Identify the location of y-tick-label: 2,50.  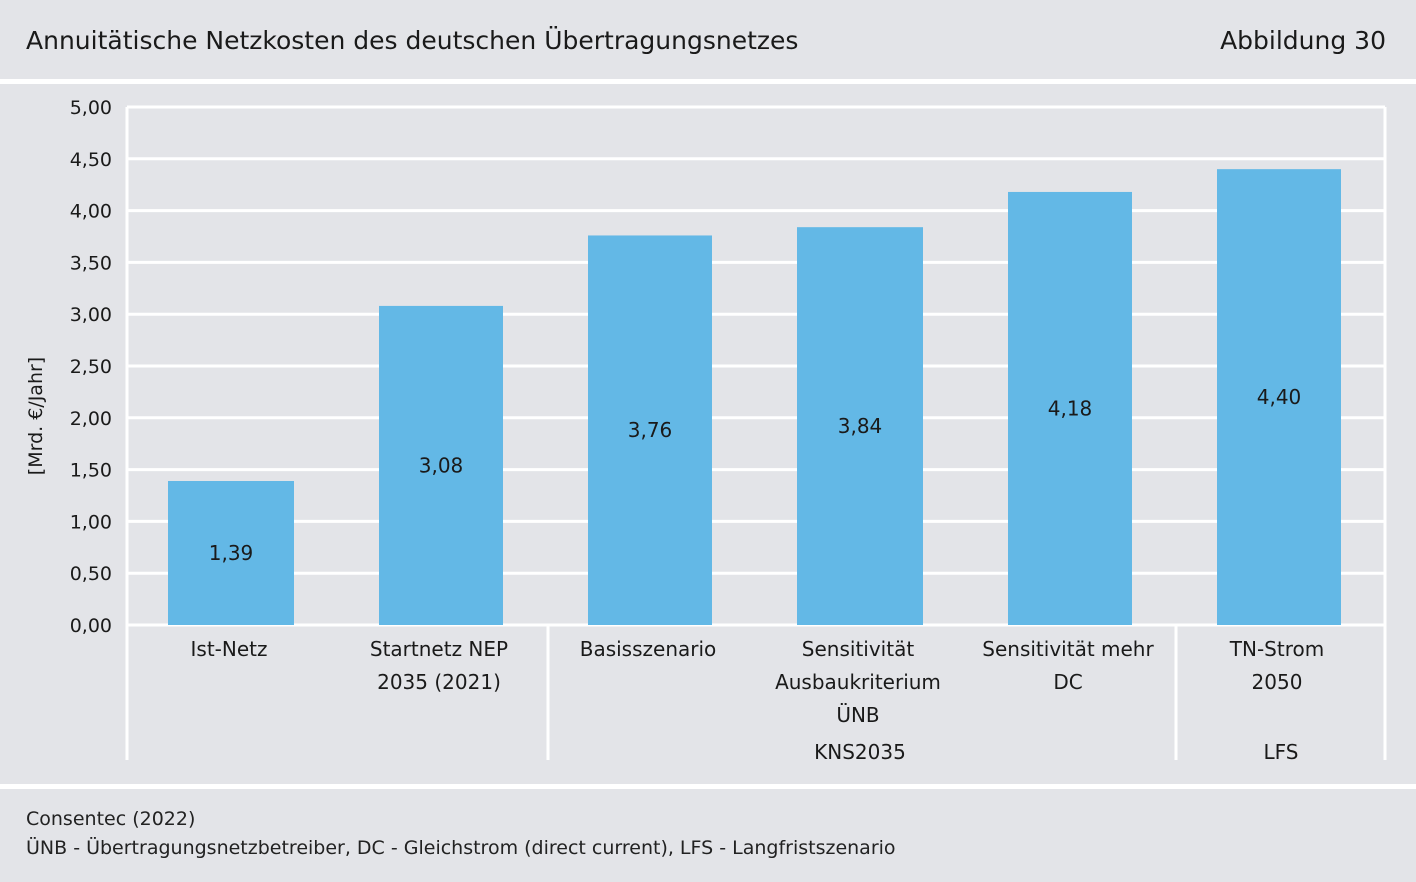
(91, 367).